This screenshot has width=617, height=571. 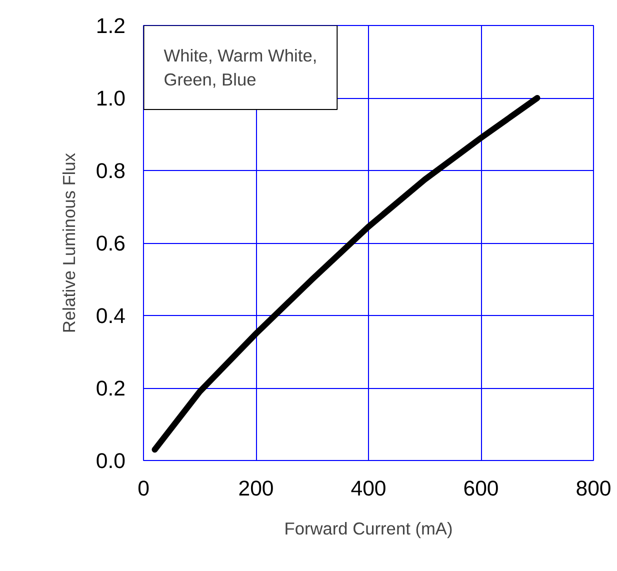 I want to click on x-tick-label: 600, so click(x=481, y=488).